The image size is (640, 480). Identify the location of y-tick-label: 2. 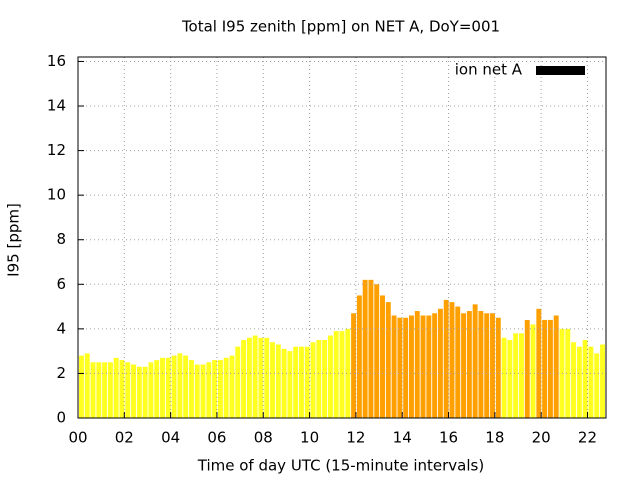
(61, 373).